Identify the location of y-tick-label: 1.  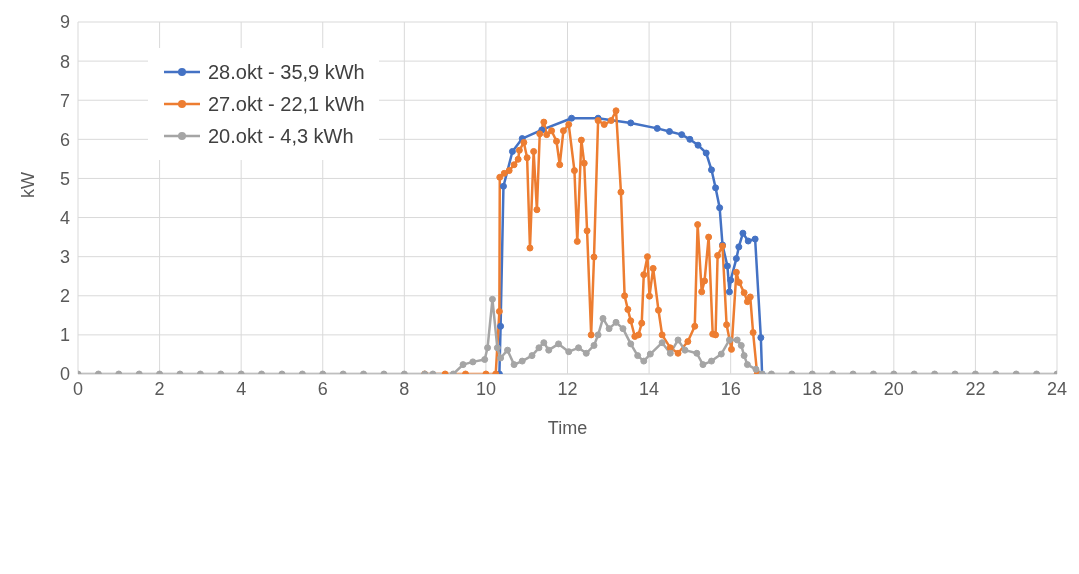
(64, 335).